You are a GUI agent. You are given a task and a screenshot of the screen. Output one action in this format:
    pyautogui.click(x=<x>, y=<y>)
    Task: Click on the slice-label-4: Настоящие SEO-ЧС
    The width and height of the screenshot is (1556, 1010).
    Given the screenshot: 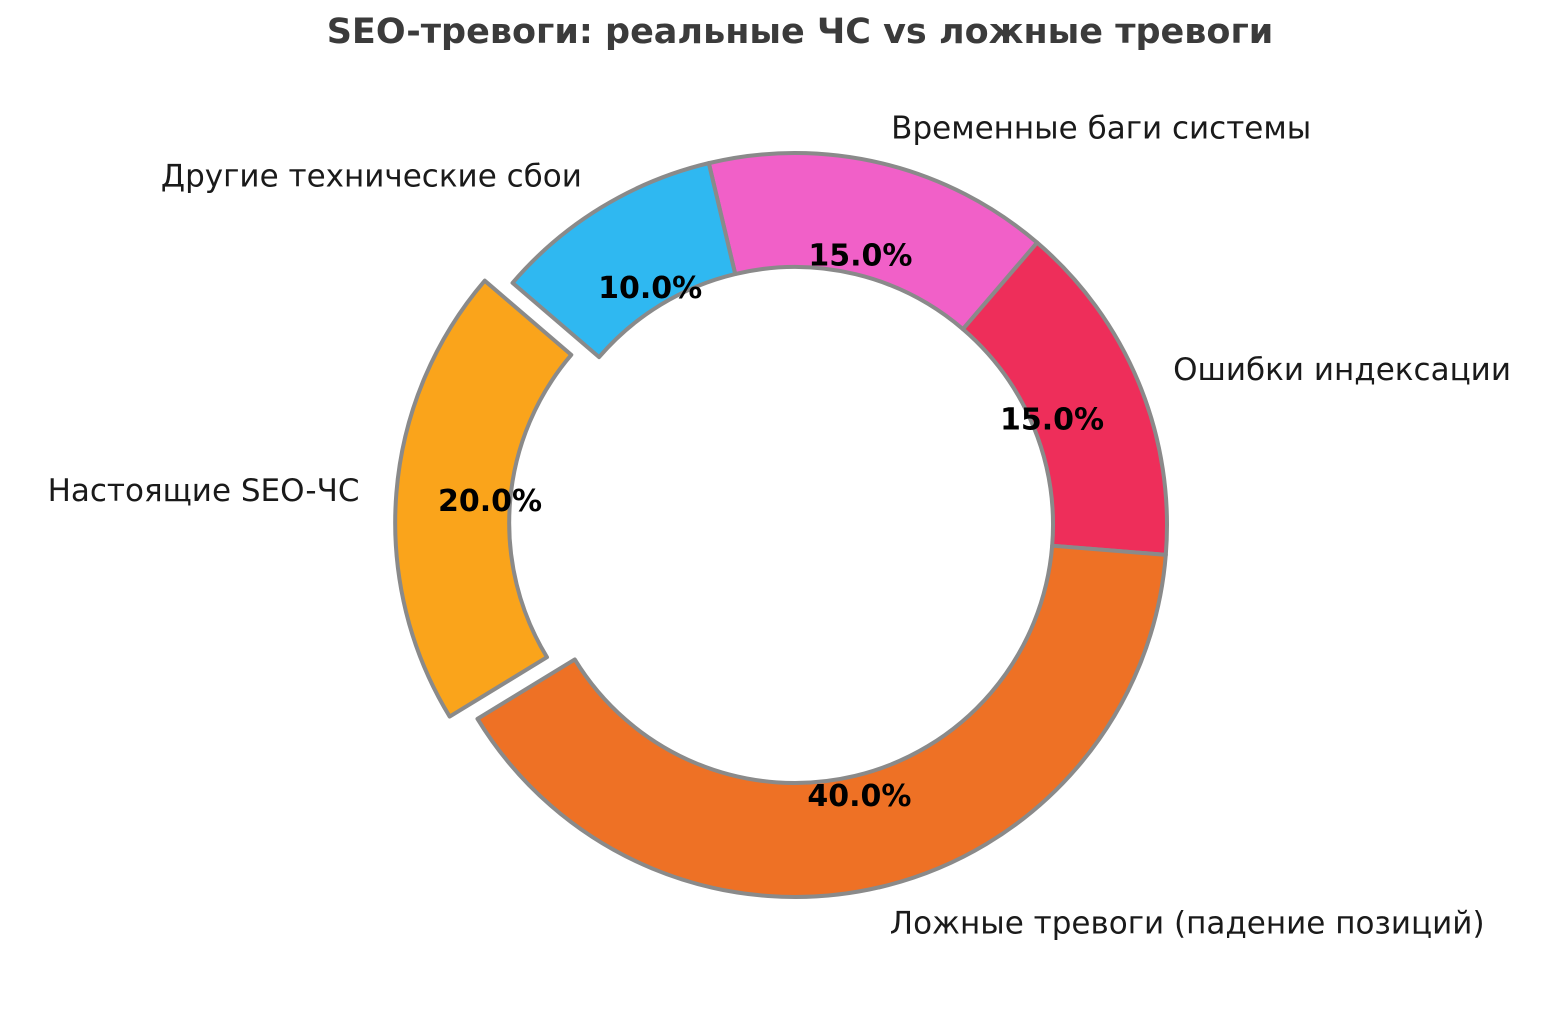 What is the action you would take?
    pyautogui.click(x=204, y=491)
    